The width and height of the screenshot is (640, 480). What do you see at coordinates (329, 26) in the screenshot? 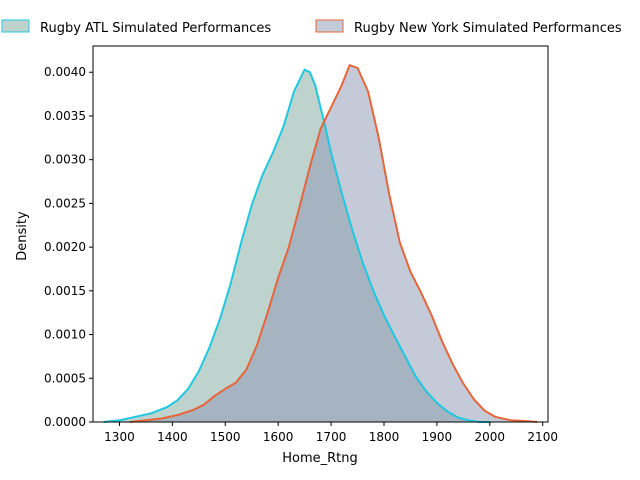
I see `legend-swatch-ny` at bounding box center [329, 26].